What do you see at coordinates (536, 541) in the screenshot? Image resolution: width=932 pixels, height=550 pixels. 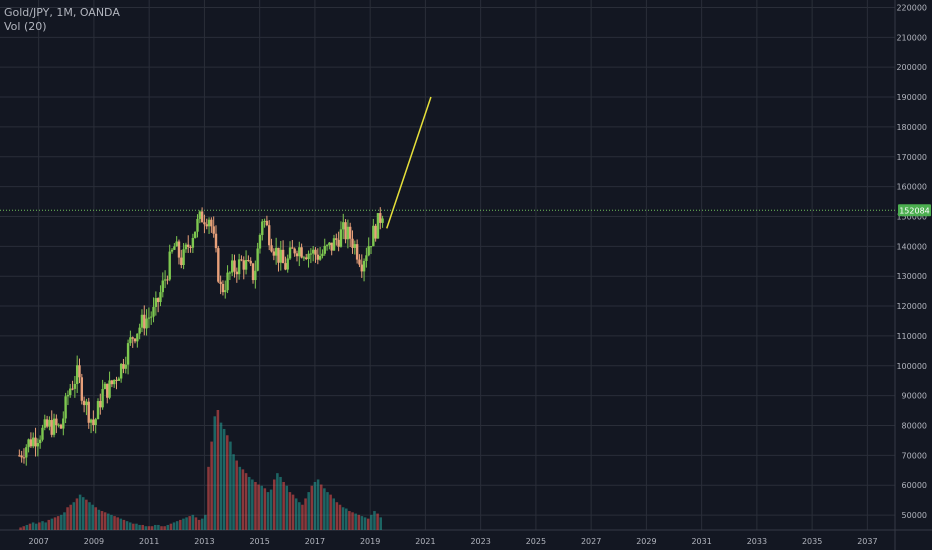 I see `x-tick-label: 2025` at bounding box center [536, 541].